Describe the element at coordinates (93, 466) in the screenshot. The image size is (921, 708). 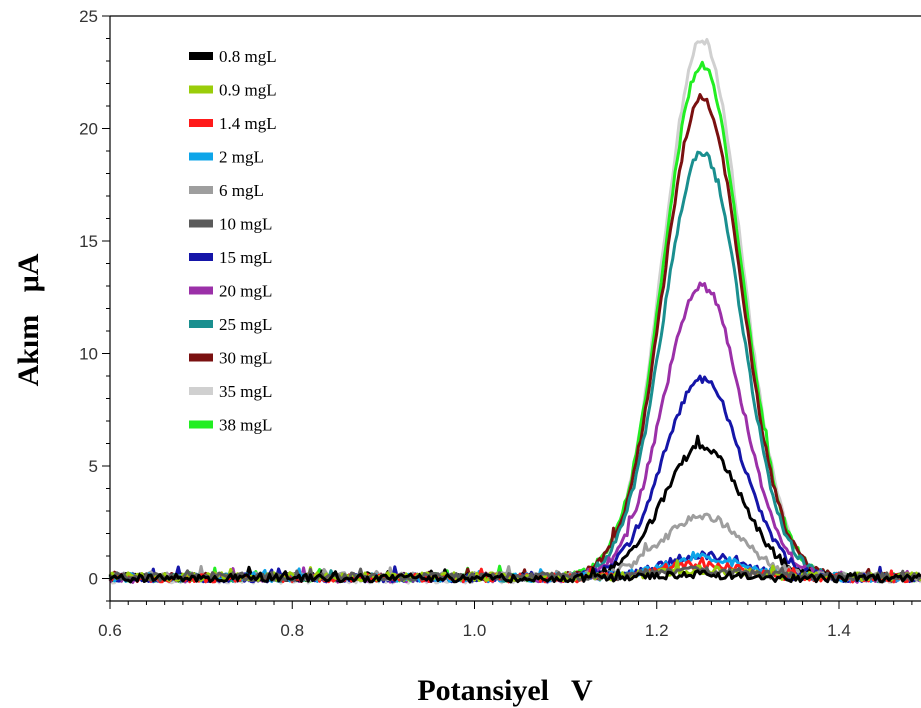
I see `y-tick-label: 5` at that location.